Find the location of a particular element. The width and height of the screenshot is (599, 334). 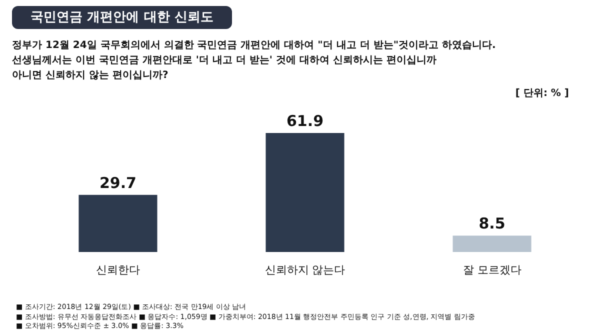

data-label: 8.5 is located at coordinates (492, 223).